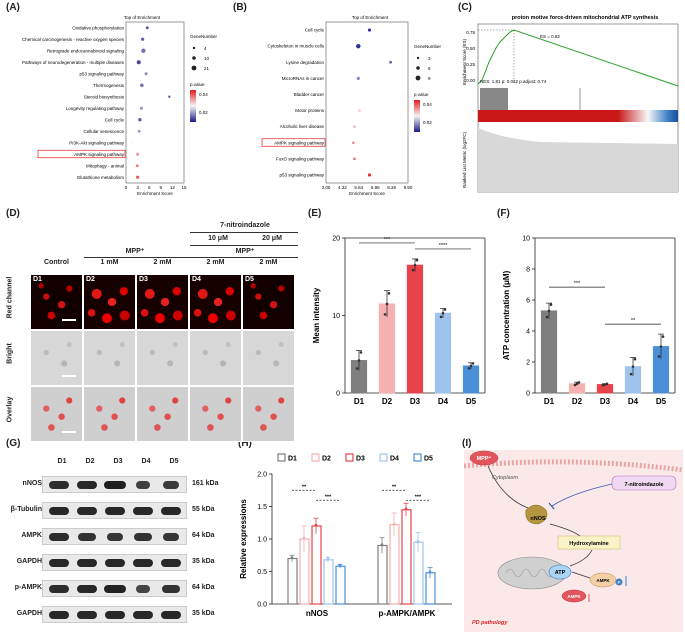 This screenshot has height=634, width=685. What do you see at coordinates (506, 315) in the screenshot?
I see `chart-f-ylabel: ATP concentration (μM)` at bounding box center [506, 315].